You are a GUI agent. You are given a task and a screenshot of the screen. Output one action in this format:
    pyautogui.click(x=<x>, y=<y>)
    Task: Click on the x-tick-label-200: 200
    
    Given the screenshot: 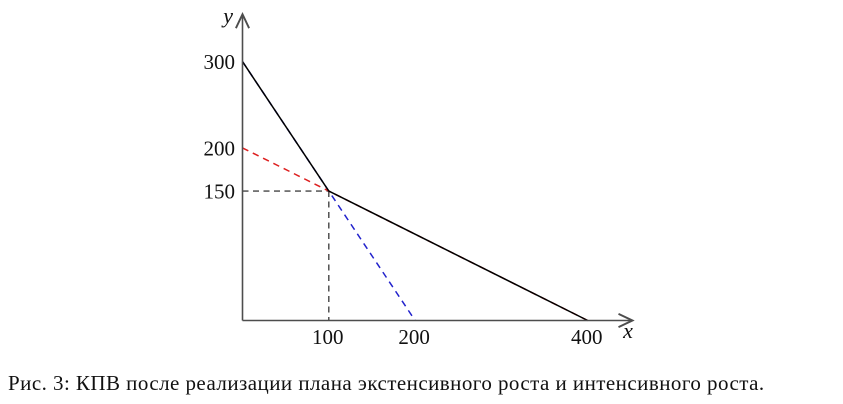 What is the action you would take?
    pyautogui.click(x=414, y=337)
    